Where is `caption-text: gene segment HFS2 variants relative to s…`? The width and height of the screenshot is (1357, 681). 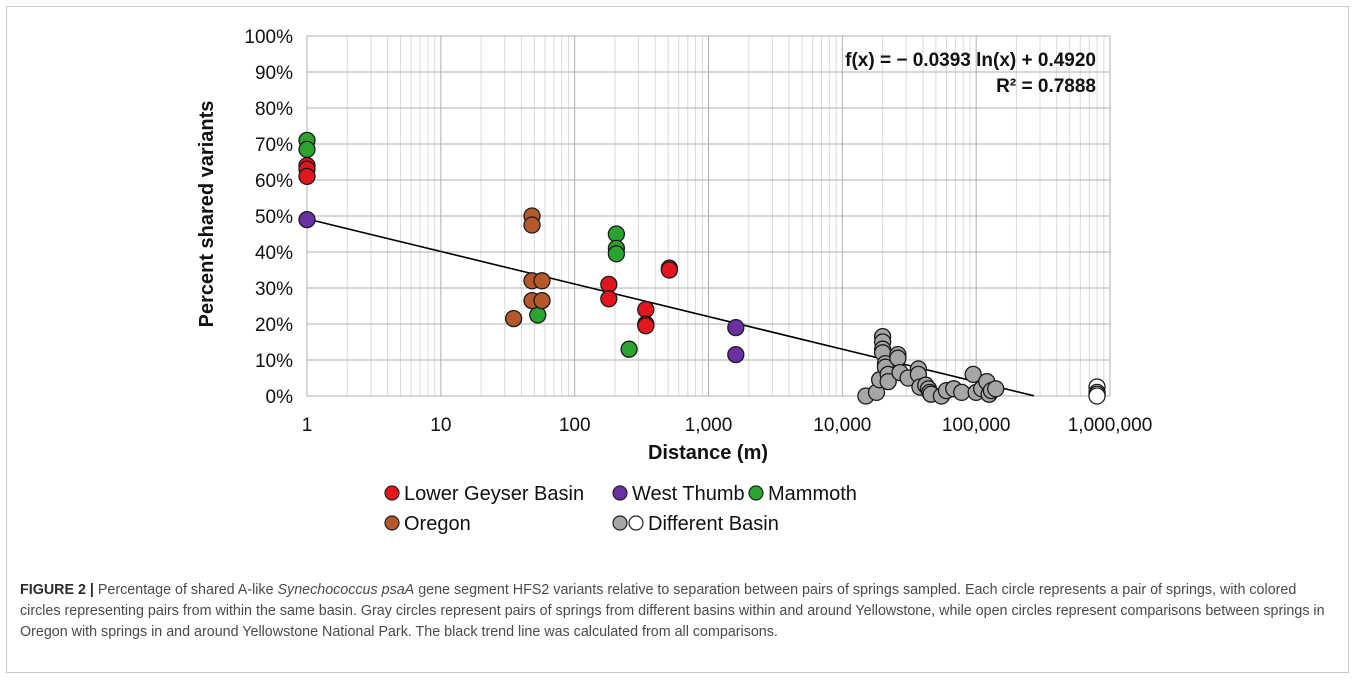 caption-text: gene segment HFS2 variants relative to s… is located at coordinates (672, 611).